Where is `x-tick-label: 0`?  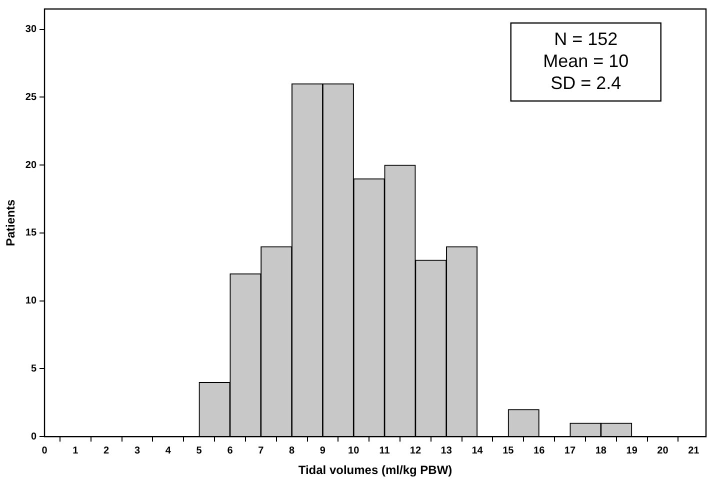
x-tick-label: 0 is located at coordinates (45, 450).